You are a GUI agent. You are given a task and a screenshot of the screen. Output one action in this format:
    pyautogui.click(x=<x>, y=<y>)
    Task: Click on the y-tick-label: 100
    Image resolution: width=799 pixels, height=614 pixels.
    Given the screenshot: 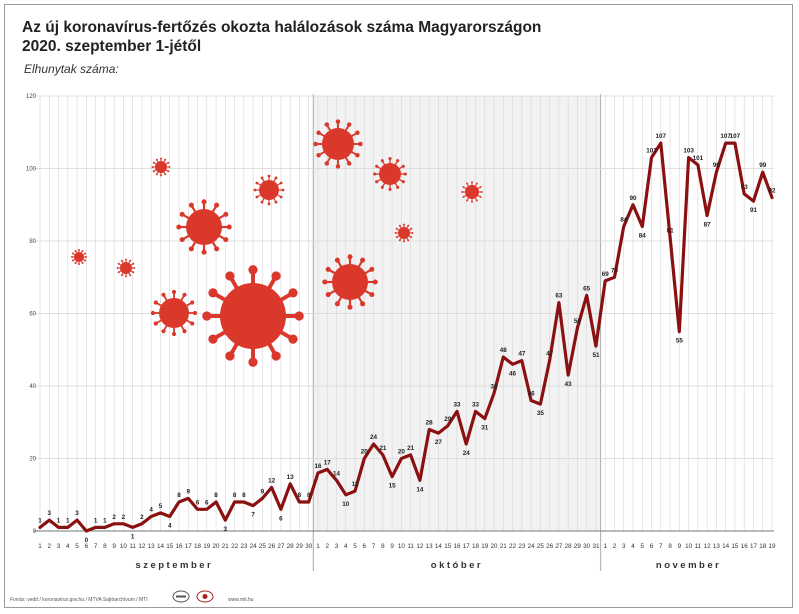 What is the action you would take?
    pyautogui.click(x=31, y=170)
    